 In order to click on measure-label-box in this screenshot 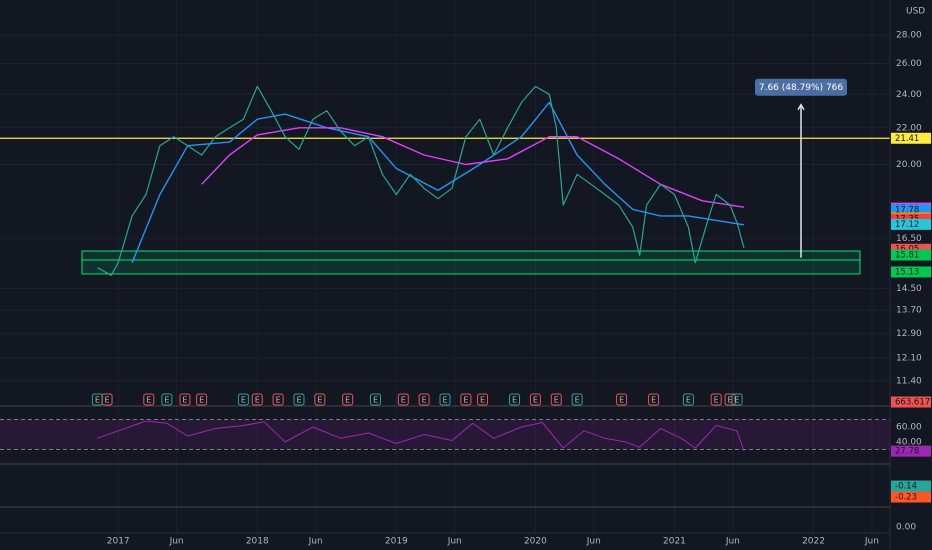, I will do `click(801, 87)`.